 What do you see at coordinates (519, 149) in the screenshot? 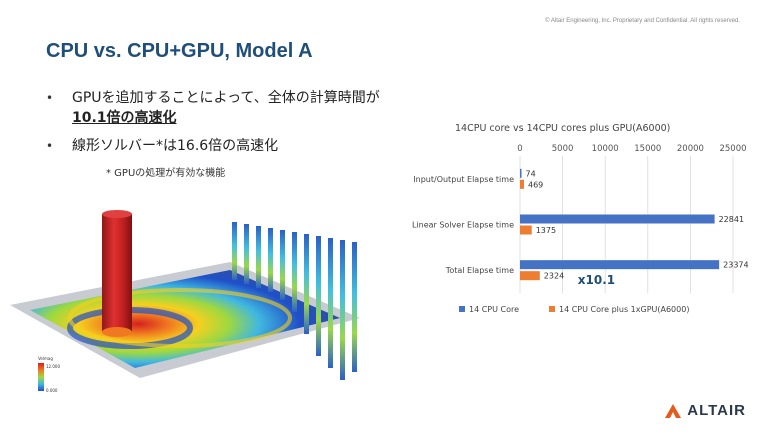
I see `x-tick-label: 0` at bounding box center [519, 149].